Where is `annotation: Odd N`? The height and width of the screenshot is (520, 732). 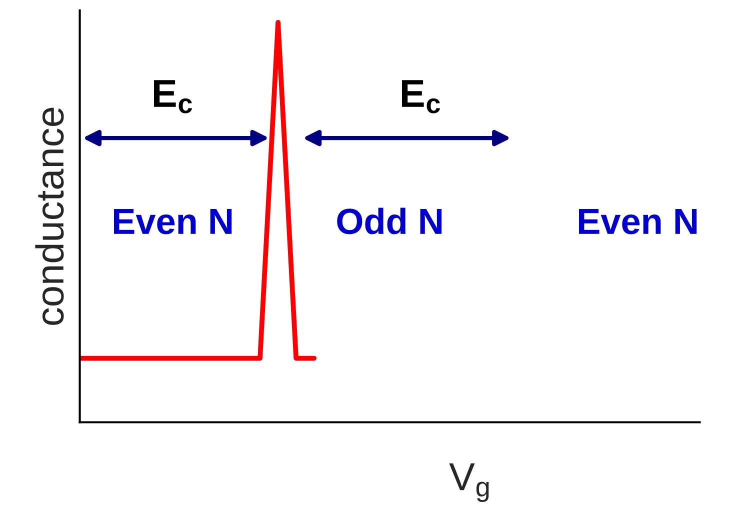 annotation: Odd N is located at coordinates (389, 221).